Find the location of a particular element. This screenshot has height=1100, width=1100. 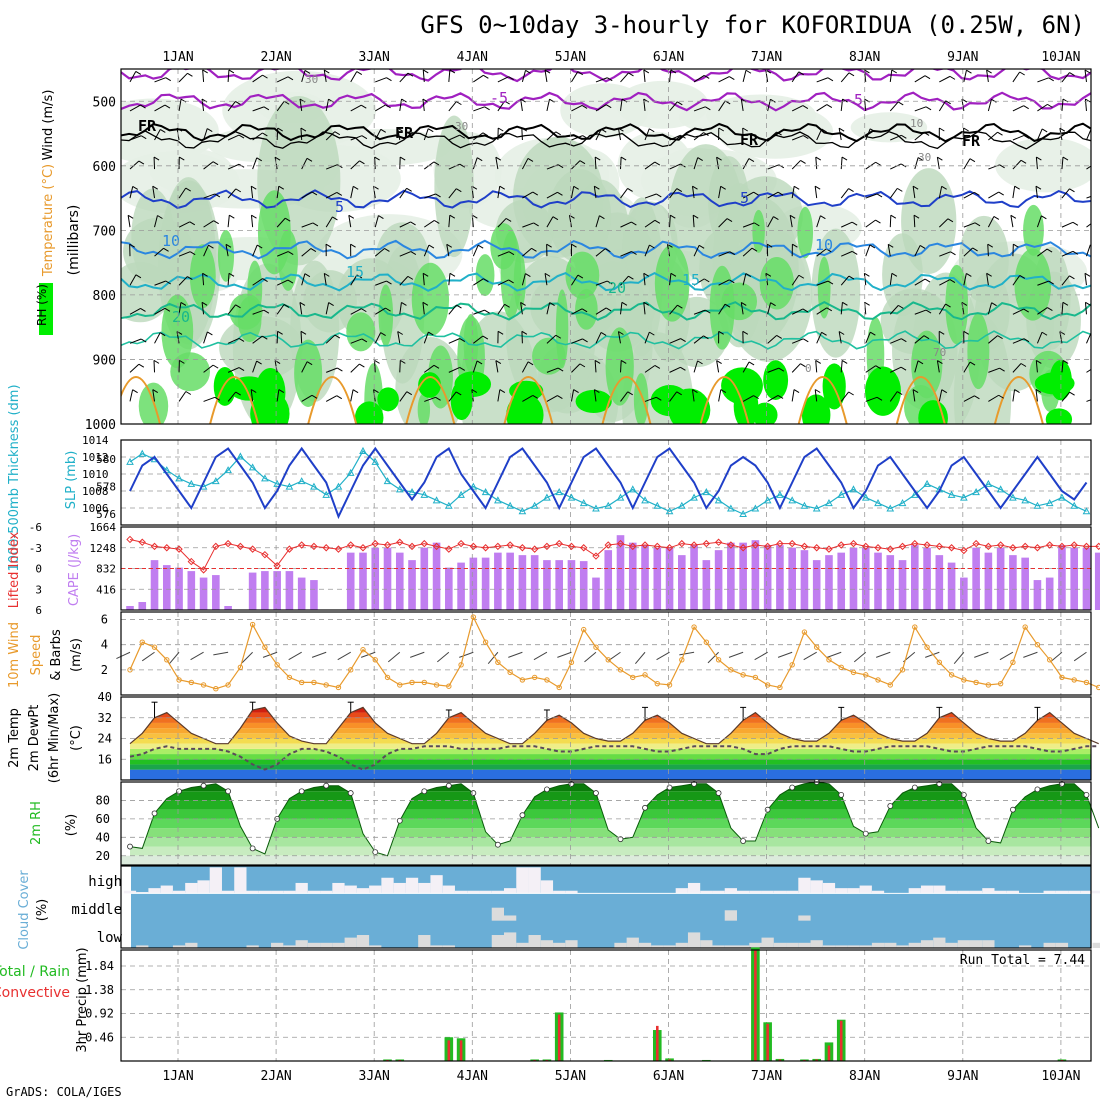

contour-label: 30 is located at coordinates (311, 79).